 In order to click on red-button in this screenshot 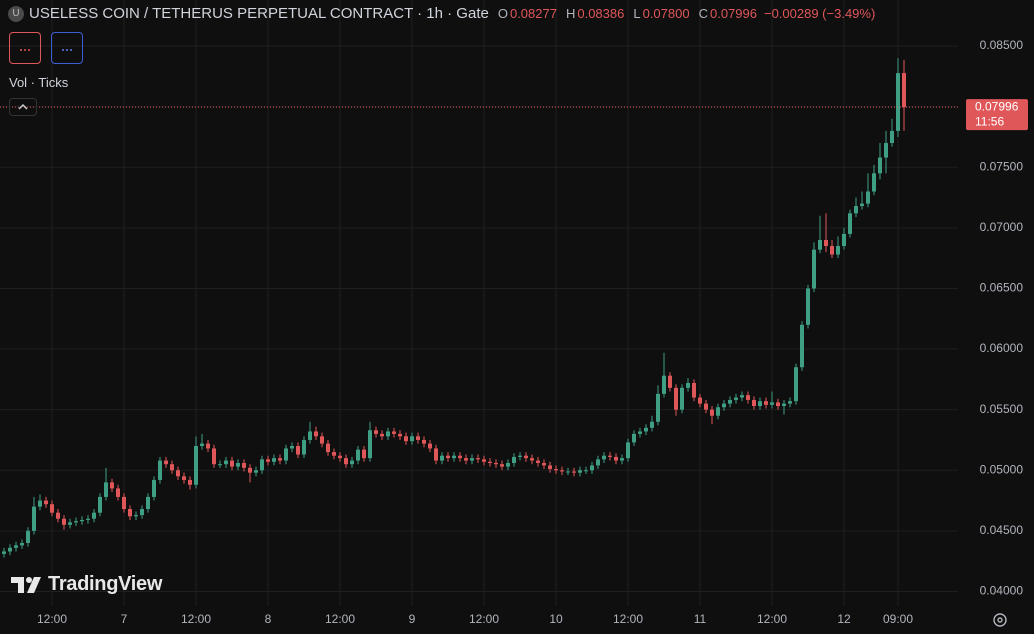, I will do `click(25, 48)`.